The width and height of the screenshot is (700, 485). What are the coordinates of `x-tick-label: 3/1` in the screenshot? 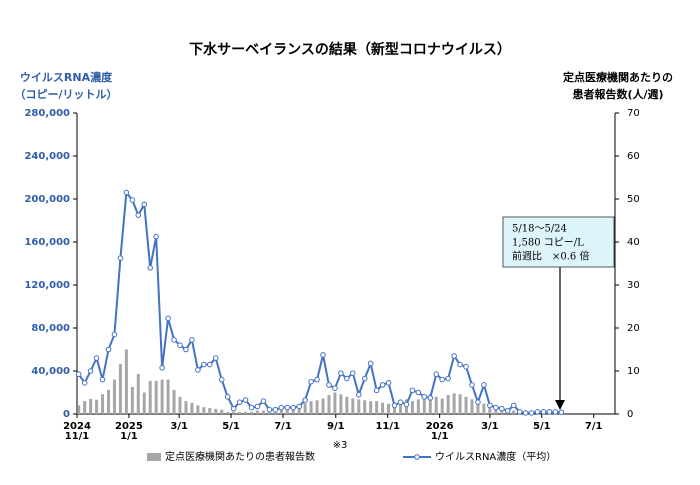 It's located at (179, 426).